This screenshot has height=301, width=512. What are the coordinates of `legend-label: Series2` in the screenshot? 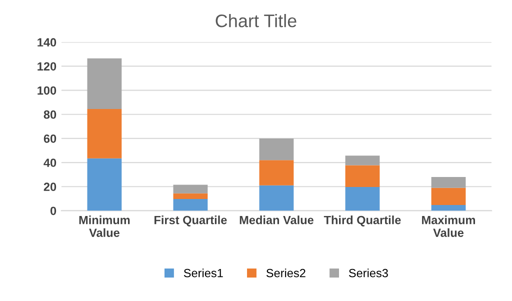 It's located at (286, 273).